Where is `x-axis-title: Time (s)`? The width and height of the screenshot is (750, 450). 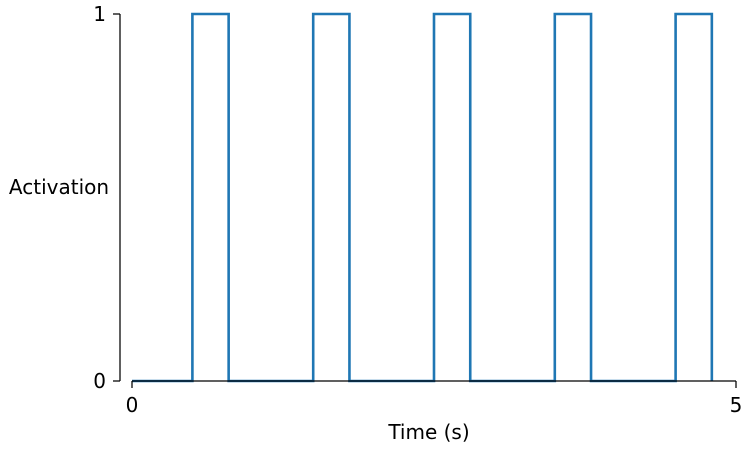 x-axis-title: Time (s) is located at coordinates (428, 432).